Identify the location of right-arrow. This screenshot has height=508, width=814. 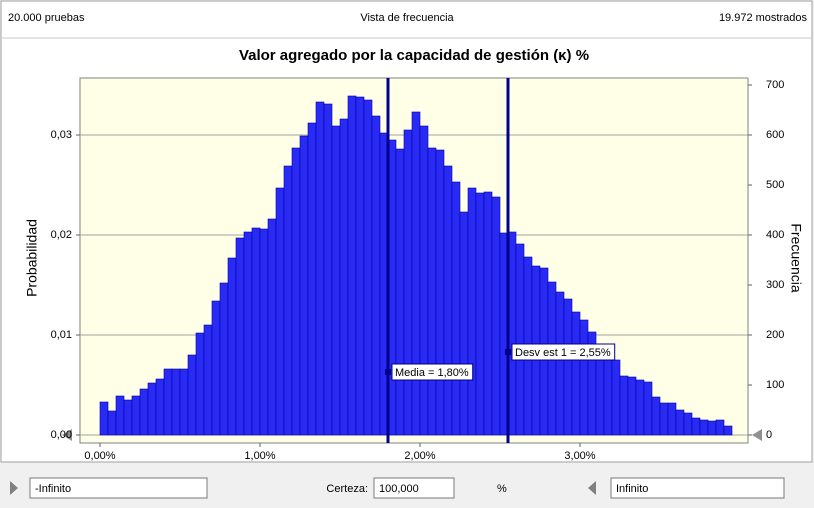
(757, 435).